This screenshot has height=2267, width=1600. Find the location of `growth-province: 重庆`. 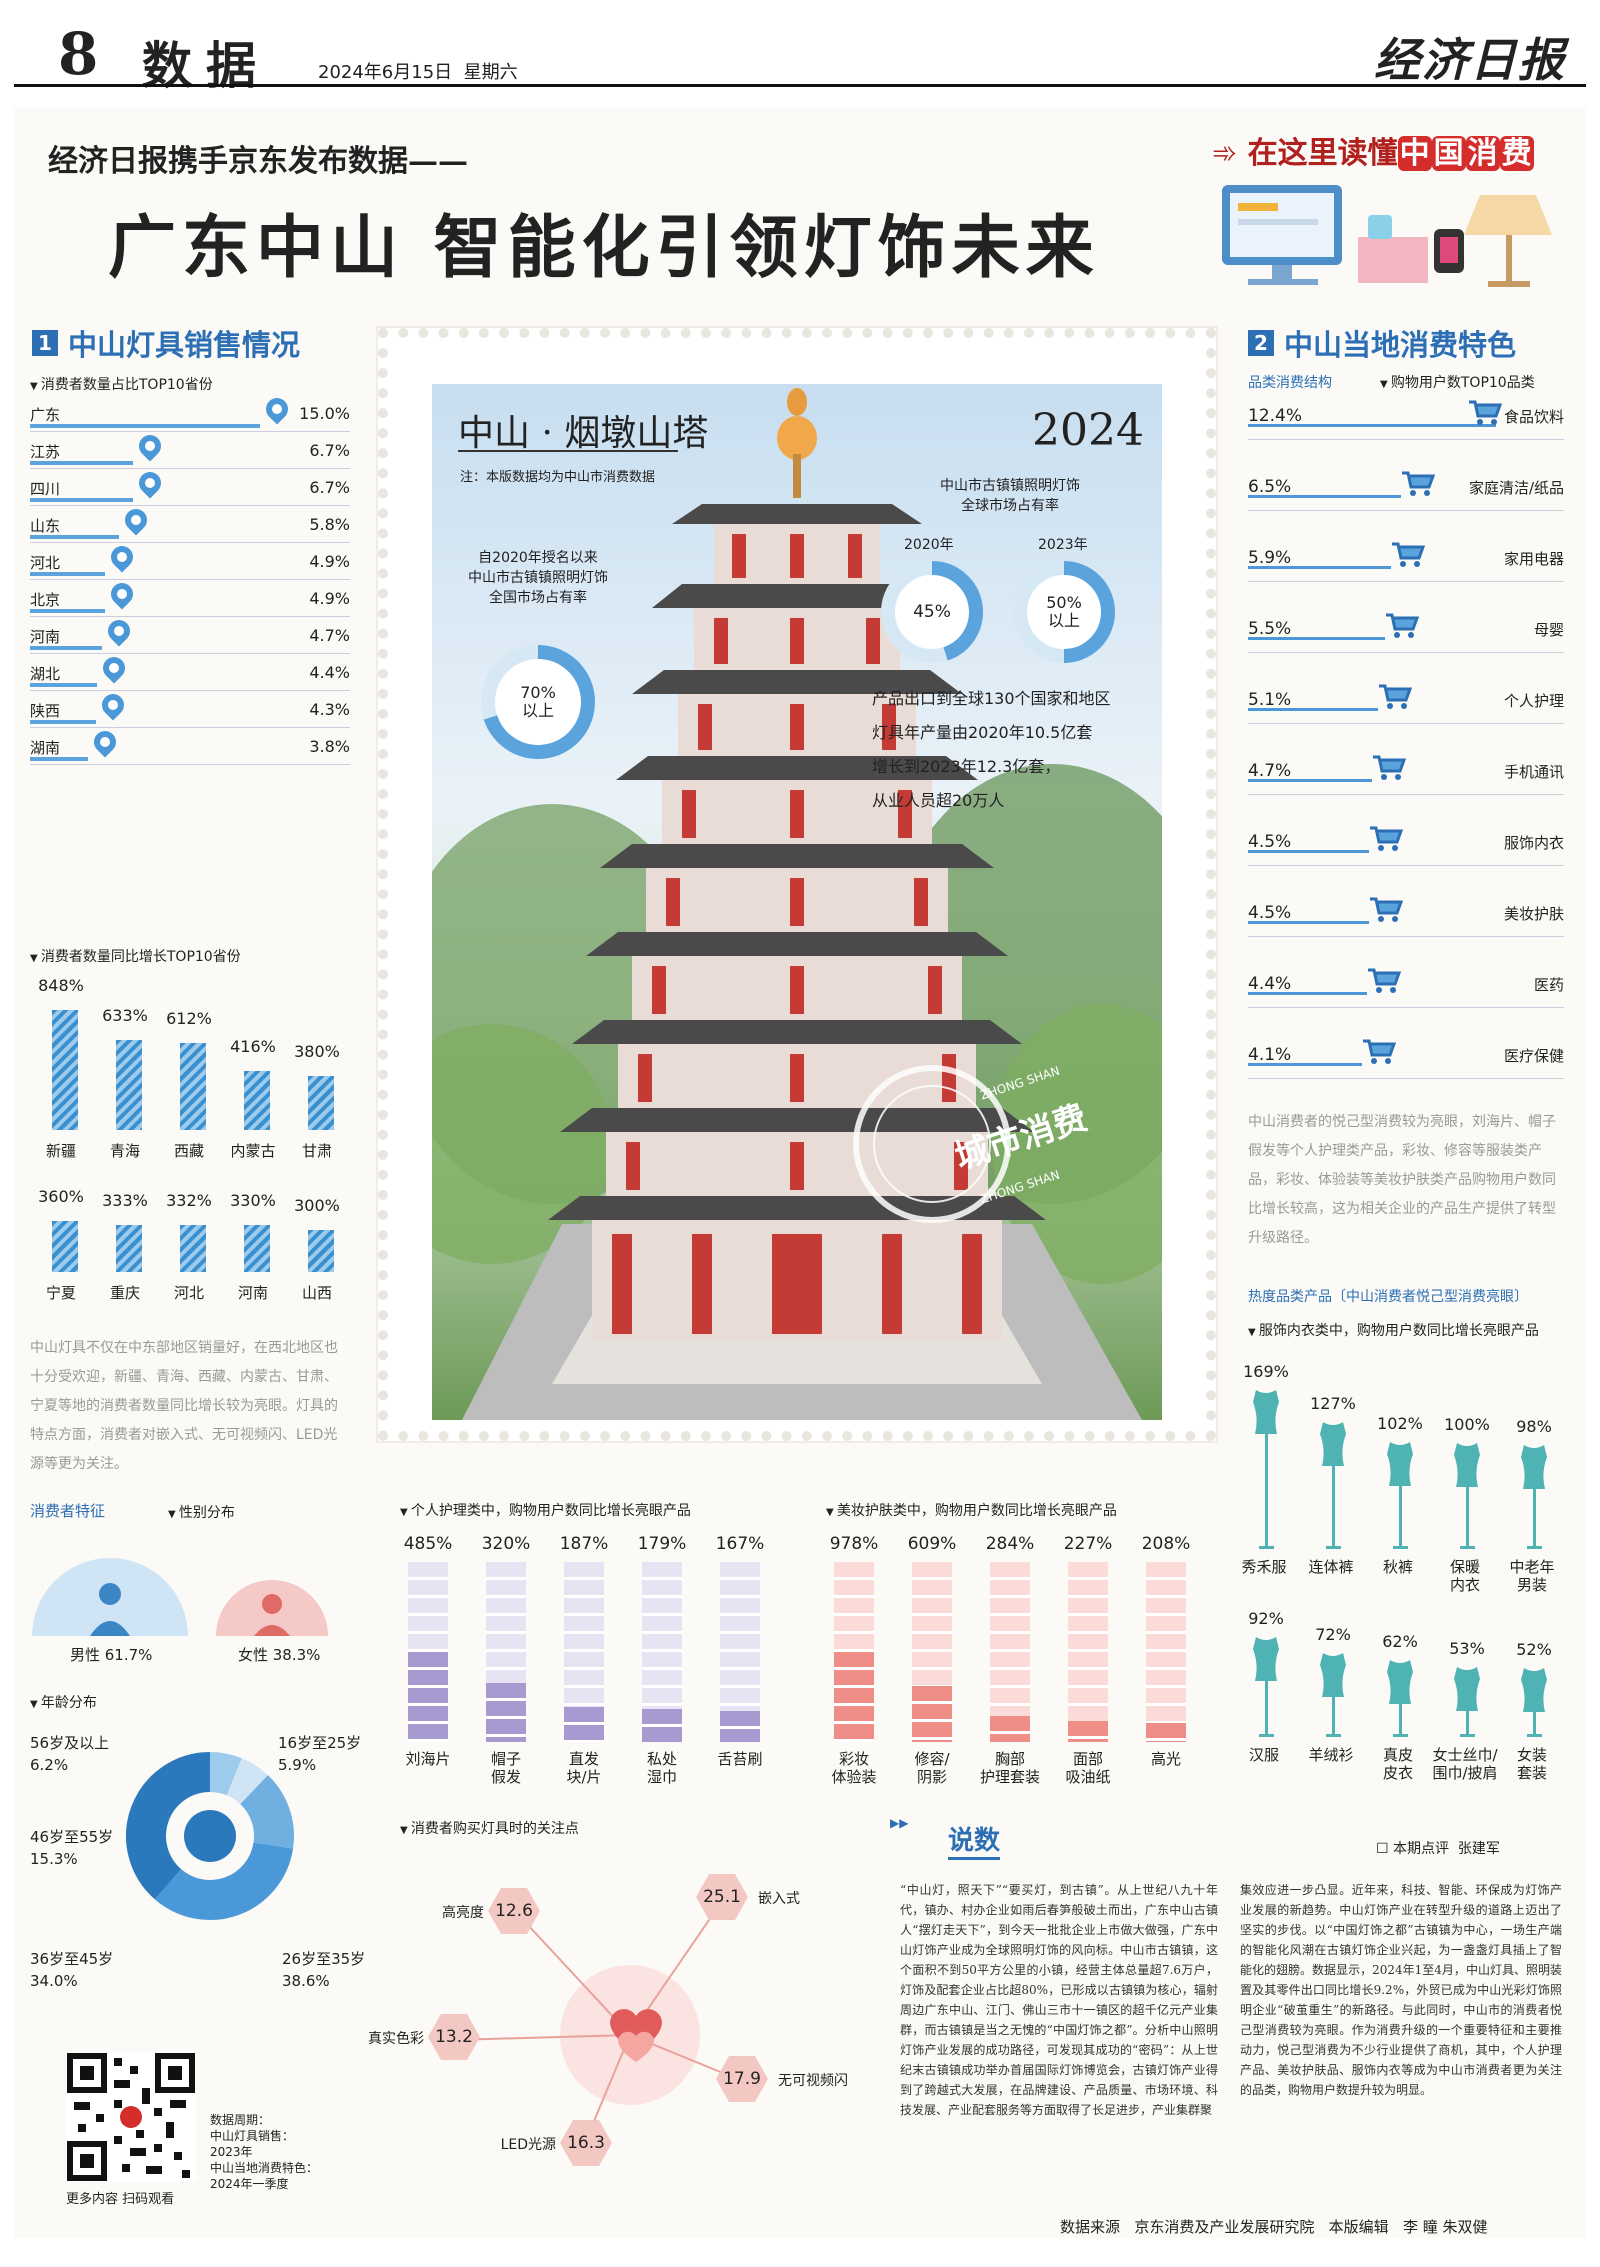

growth-province: 重庆 is located at coordinates (124, 1293).